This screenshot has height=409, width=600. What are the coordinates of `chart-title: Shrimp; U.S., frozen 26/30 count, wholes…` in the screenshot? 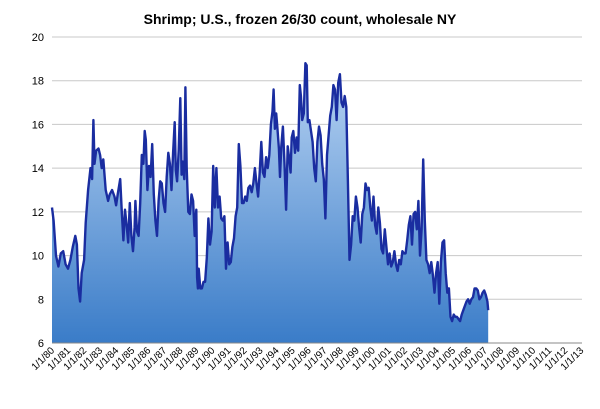 It's located at (300, 19).